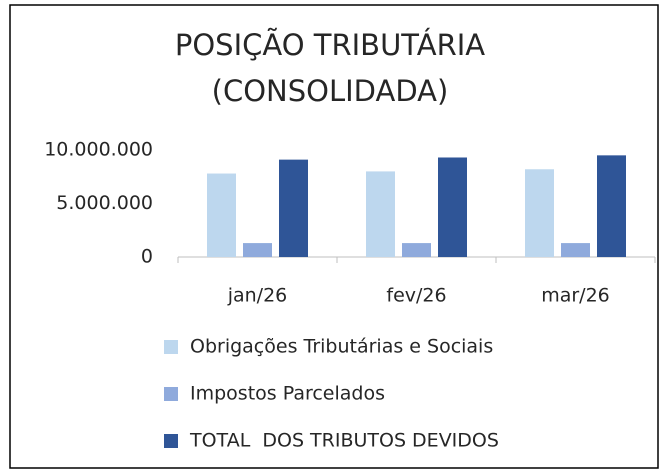  I want to click on y-tick-label: 10.000.000, so click(98, 150).